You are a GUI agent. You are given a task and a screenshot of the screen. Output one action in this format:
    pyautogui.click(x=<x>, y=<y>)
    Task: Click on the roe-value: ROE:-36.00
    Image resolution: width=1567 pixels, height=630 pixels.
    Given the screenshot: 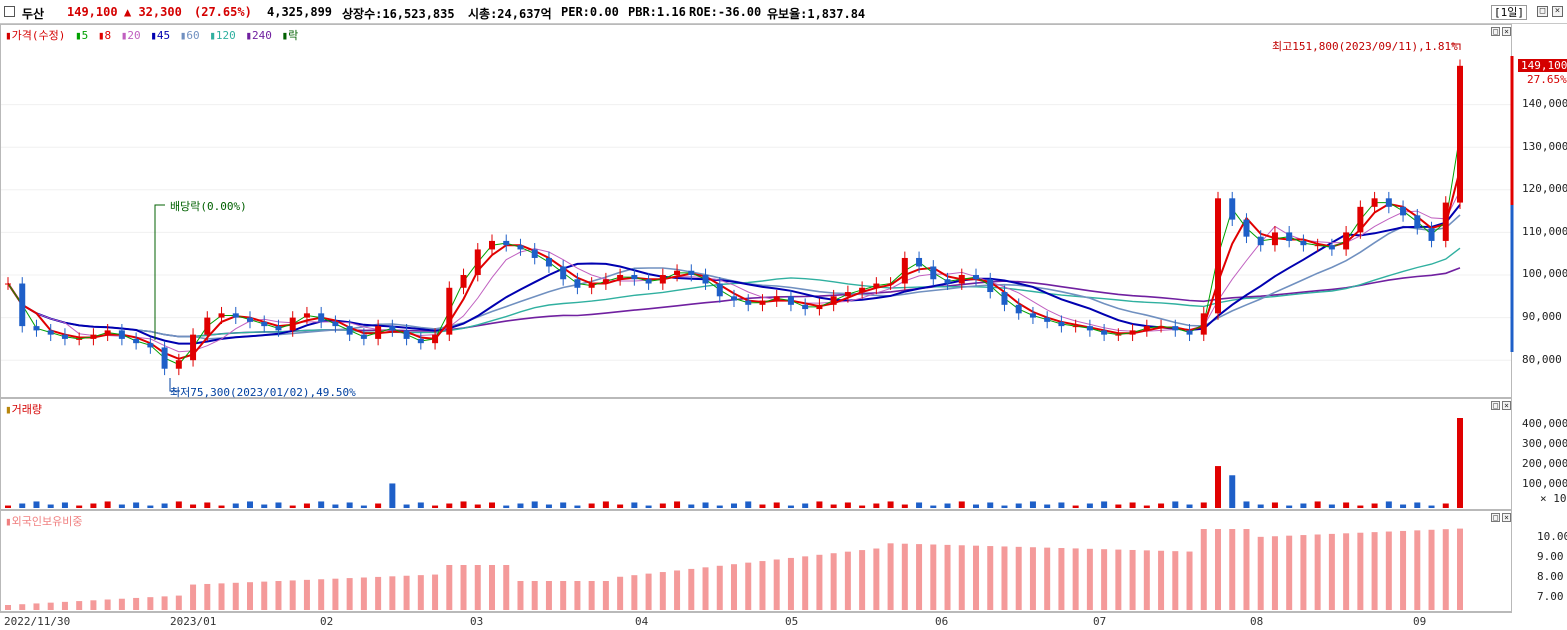 What is the action you would take?
    pyautogui.click(x=725, y=12)
    